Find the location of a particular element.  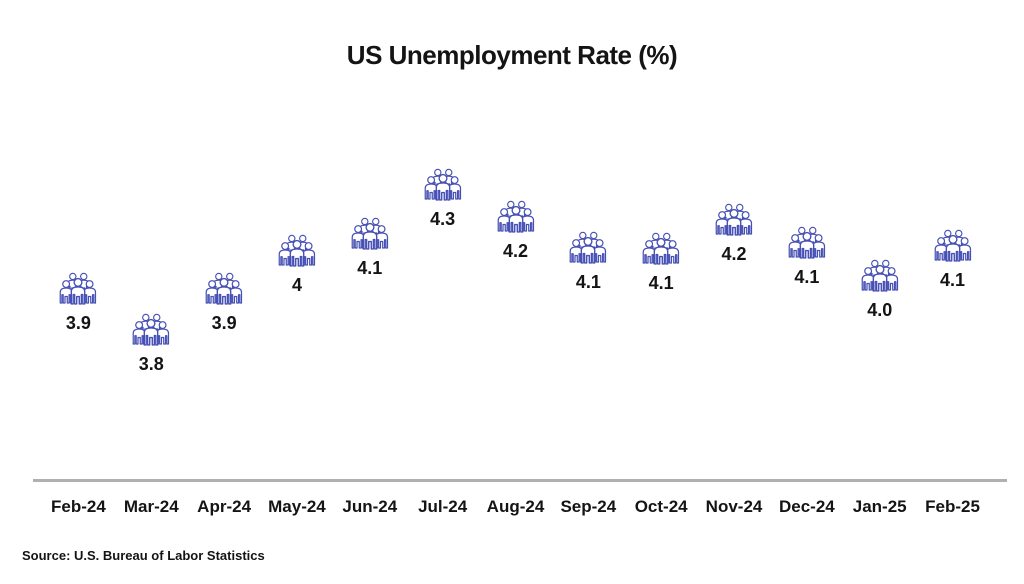

data-point-mar-24: 3.8 is located at coordinates (151, 343).